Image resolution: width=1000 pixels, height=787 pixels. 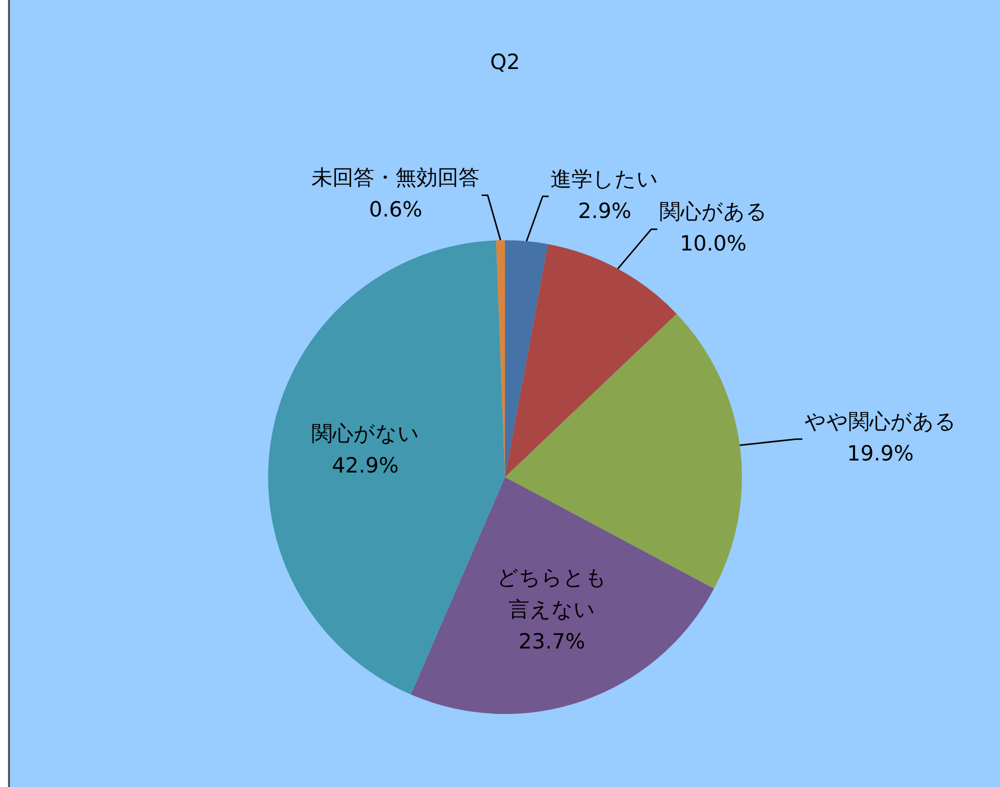 I want to click on slice-label: 関心がある, so click(x=713, y=212).